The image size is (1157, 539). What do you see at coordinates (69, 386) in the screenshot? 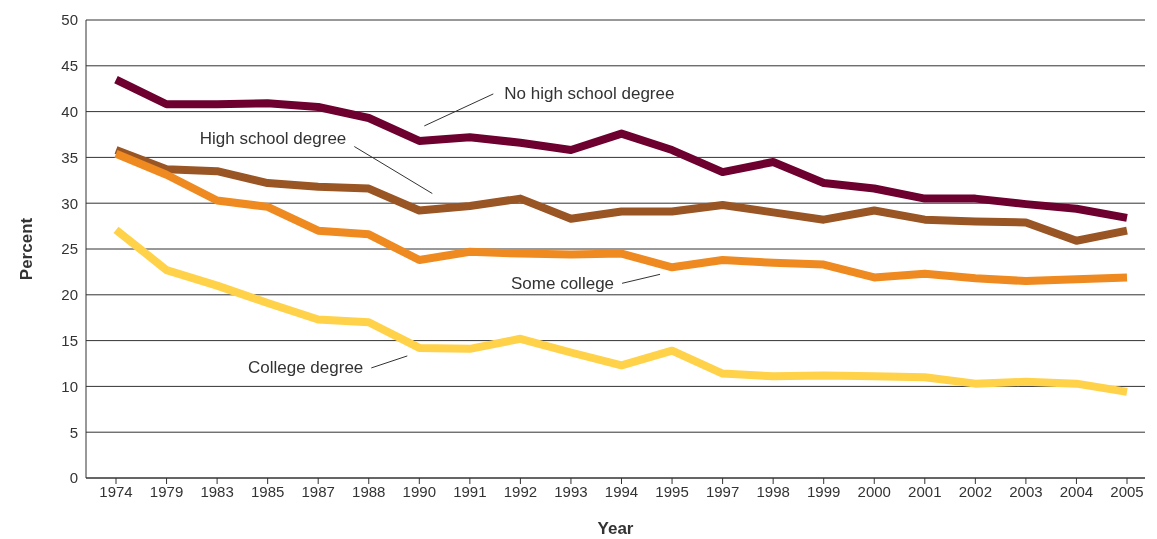
I see `y-tick-label: 10` at bounding box center [69, 386].